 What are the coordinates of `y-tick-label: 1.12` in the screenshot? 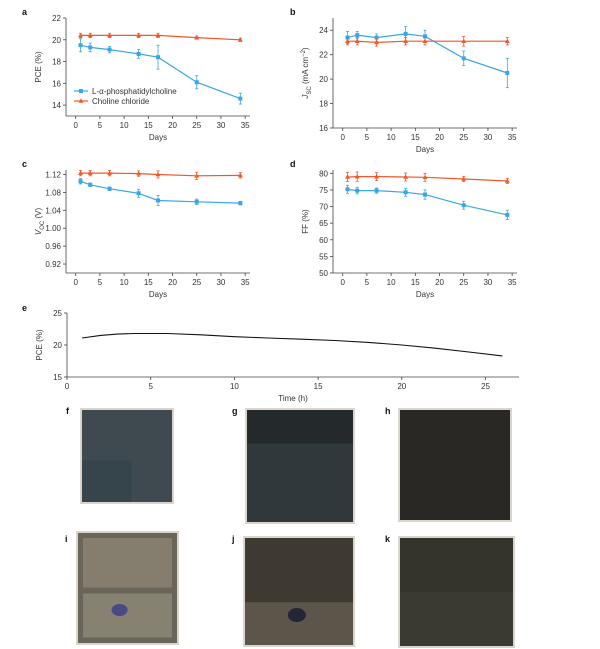 It's located at (53, 174).